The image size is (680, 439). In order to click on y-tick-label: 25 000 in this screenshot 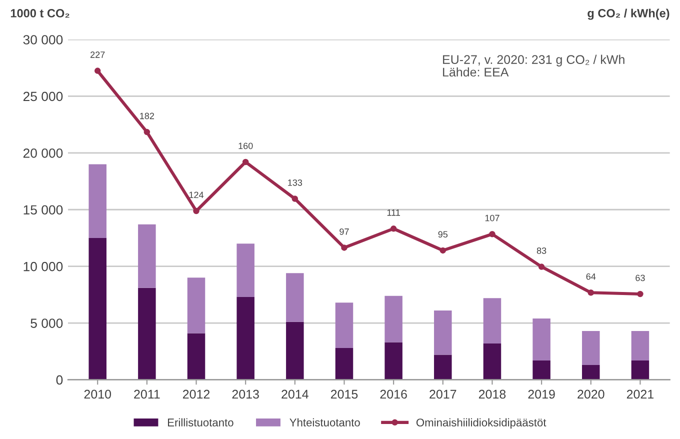, I will do `click(43, 97)`.